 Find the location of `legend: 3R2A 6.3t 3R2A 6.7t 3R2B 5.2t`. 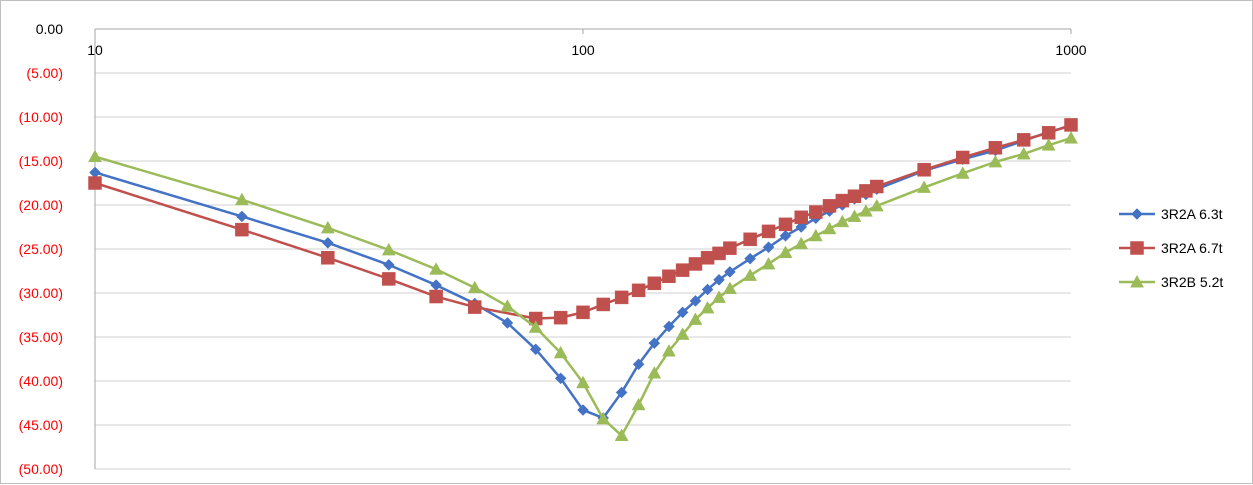

legend: 3R2A 6.3t 3R2A 6.7t 3R2B 5.2t is located at coordinates (1171, 248).